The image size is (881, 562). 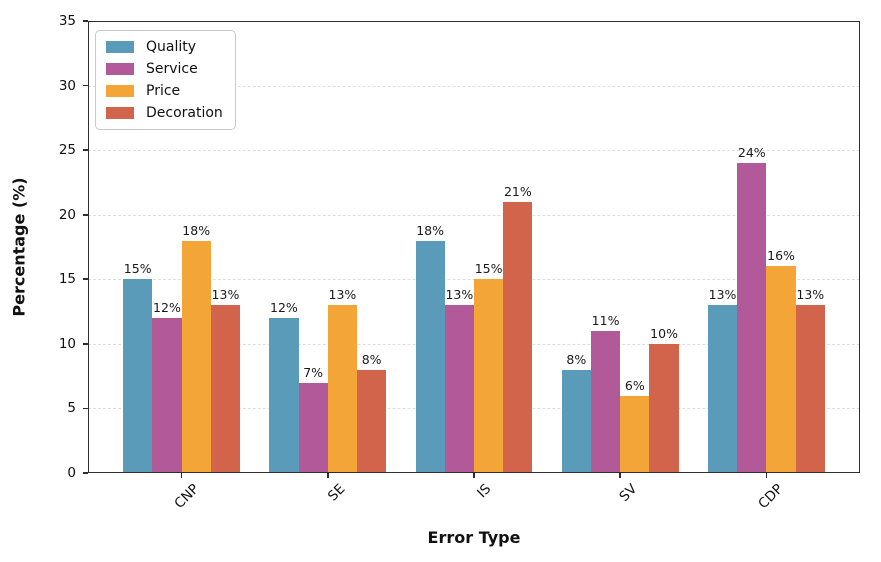 What do you see at coordinates (120, 47) in the screenshot?
I see `quality-swatch-icon` at bounding box center [120, 47].